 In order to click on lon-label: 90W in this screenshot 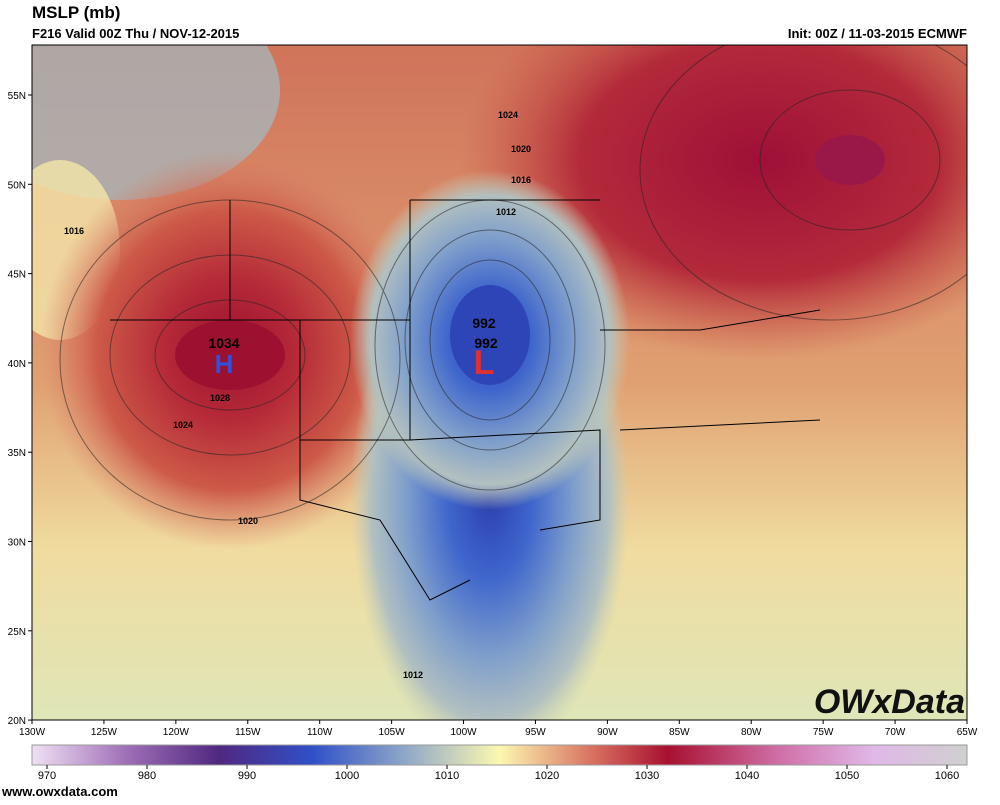, I will do `click(607, 732)`.